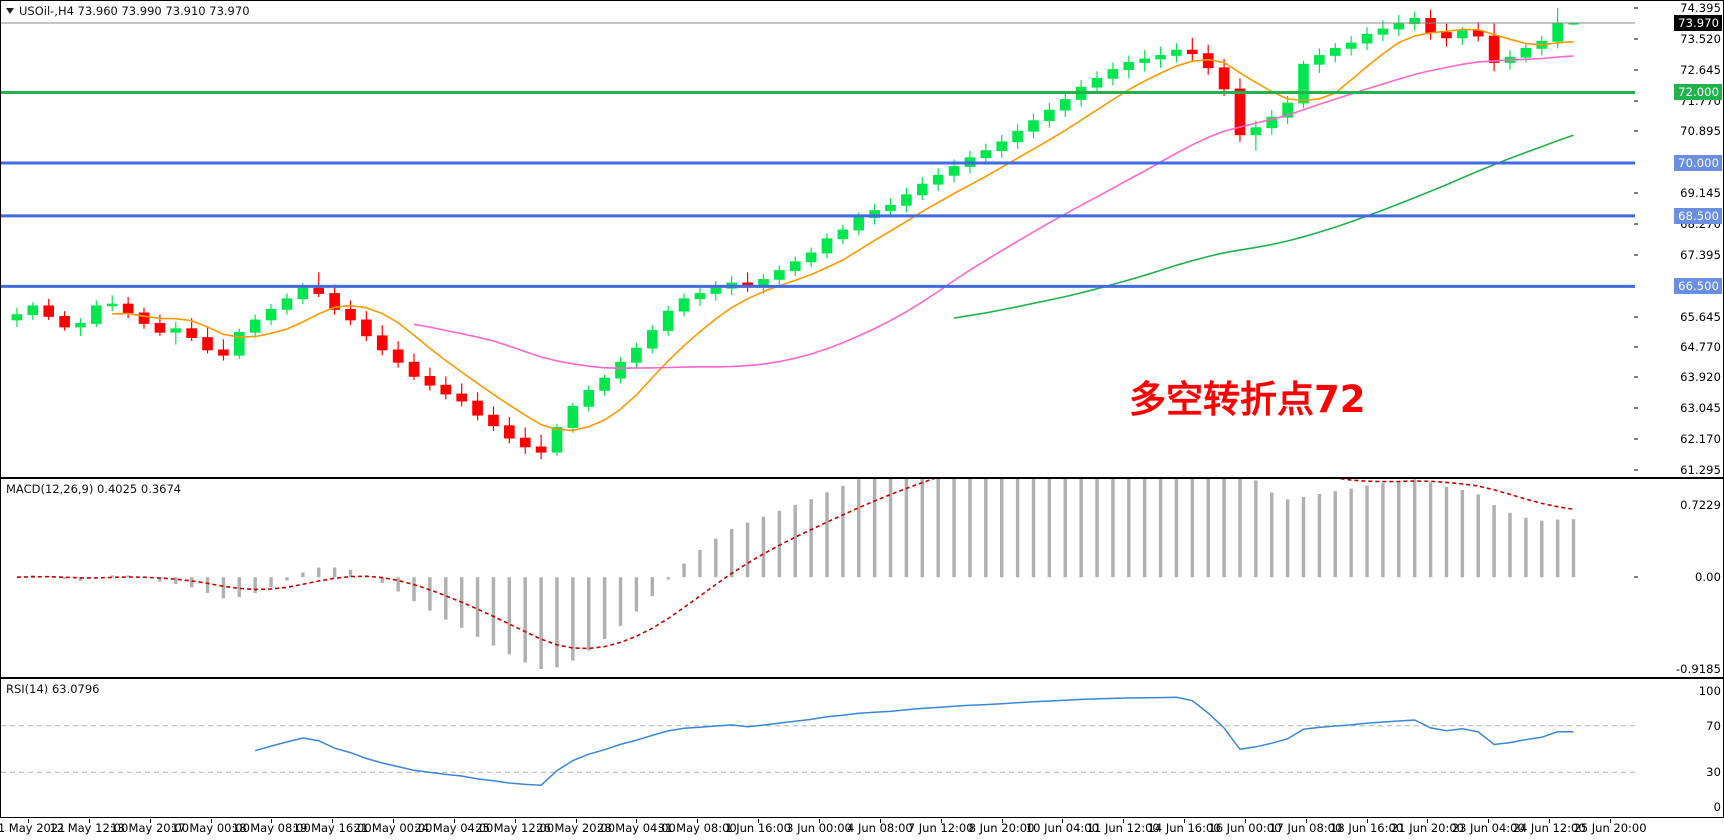 The width and height of the screenshot is (1724, 840). Describe the element at coordinates (10, 11) in the screenshot. I see `collapse-caret-icon` at that location.